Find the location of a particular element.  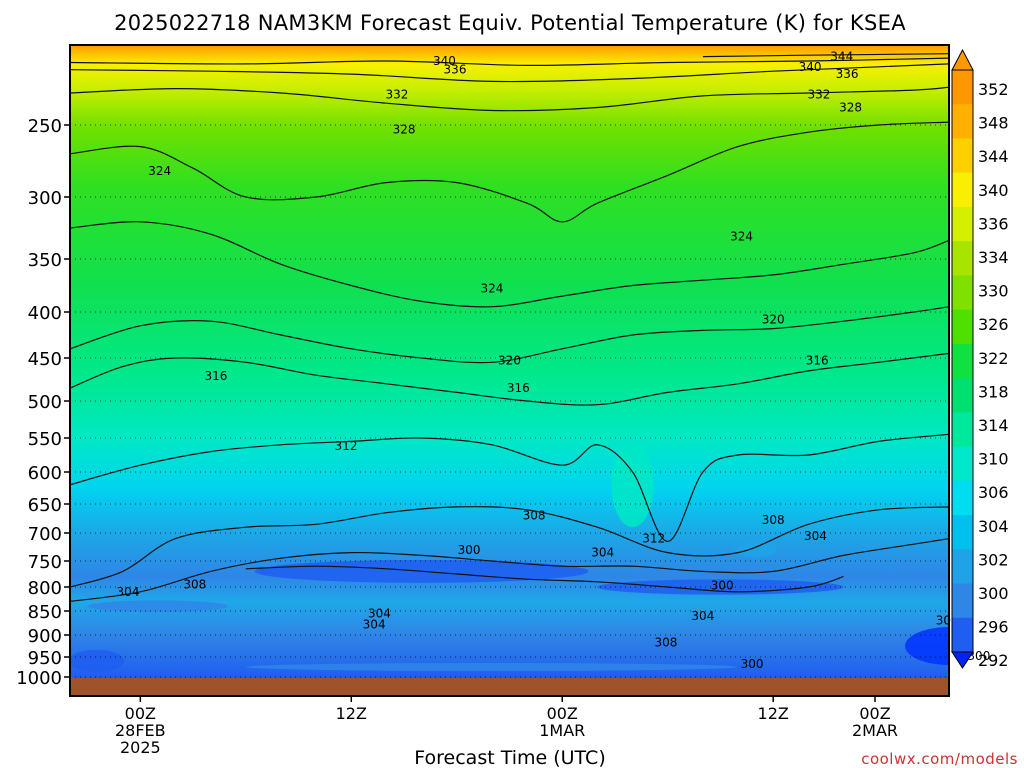

y-tick-label-550: 550 is located at coordinates (45, 439).